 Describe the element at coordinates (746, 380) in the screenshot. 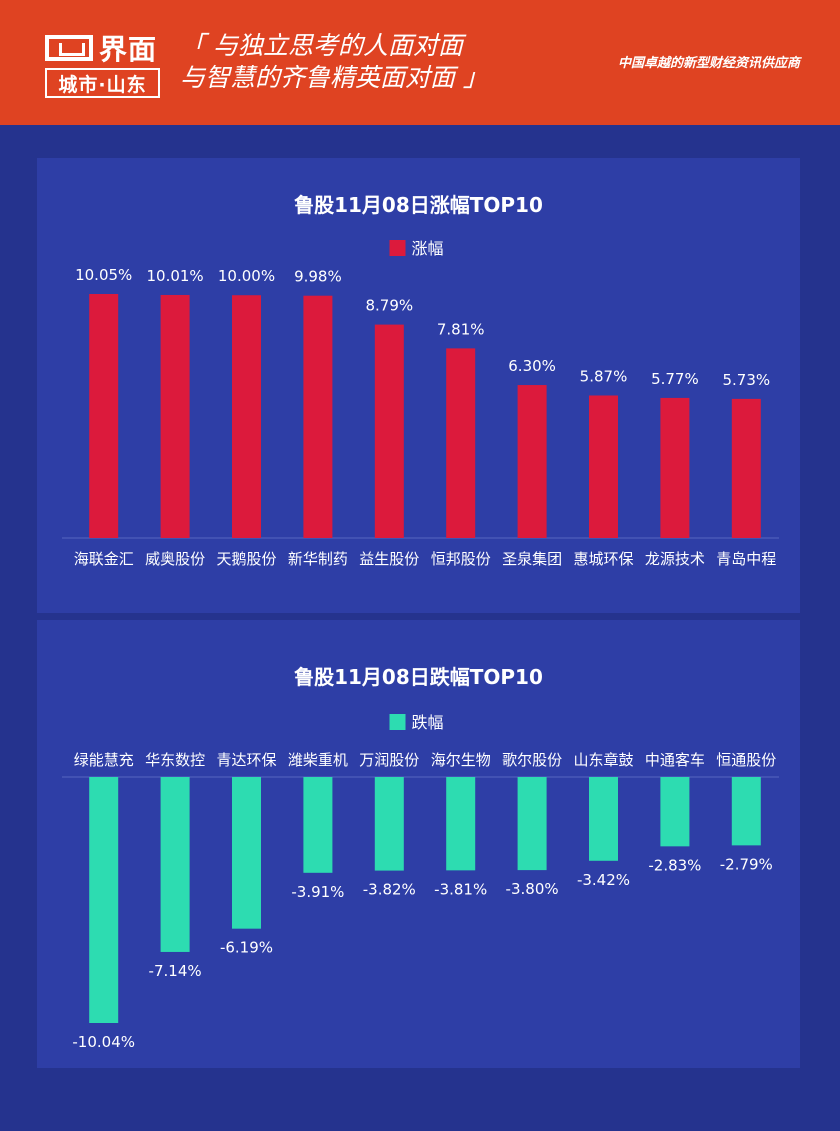

I see `data-label: 5.73%` at that location.